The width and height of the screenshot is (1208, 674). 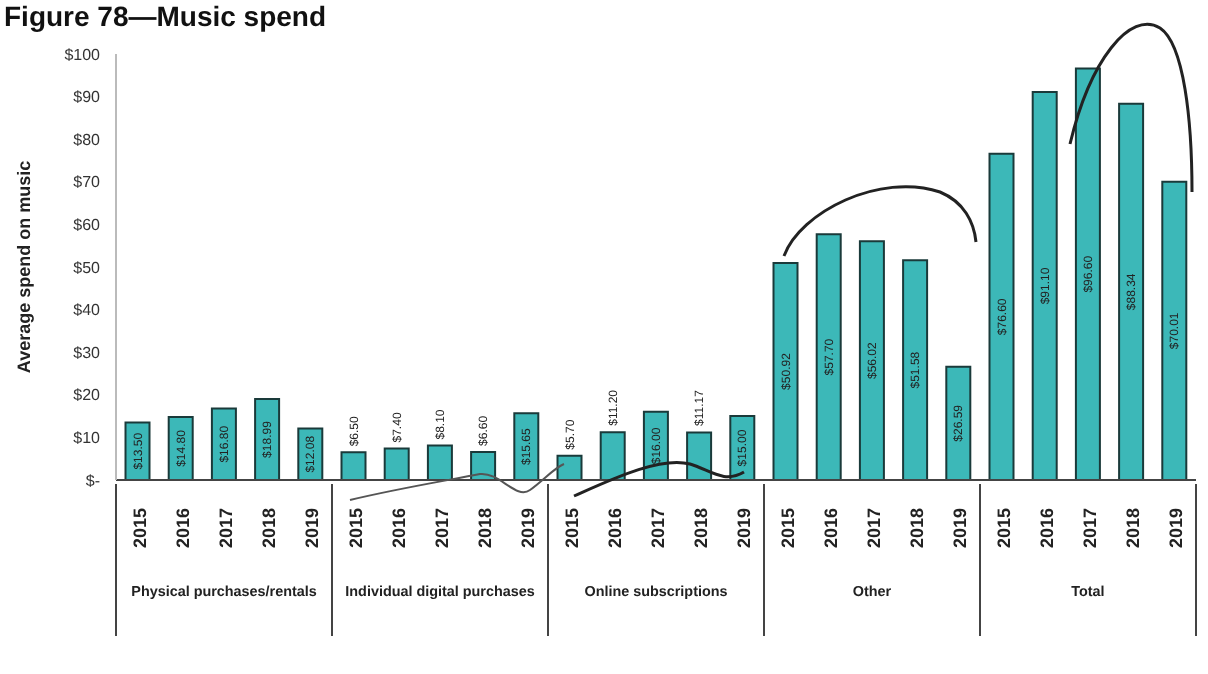 What do you see at coordinates (87, 352) in the screenshot?
I see `y-tick-label: $30` at bounding box center [87, 352].